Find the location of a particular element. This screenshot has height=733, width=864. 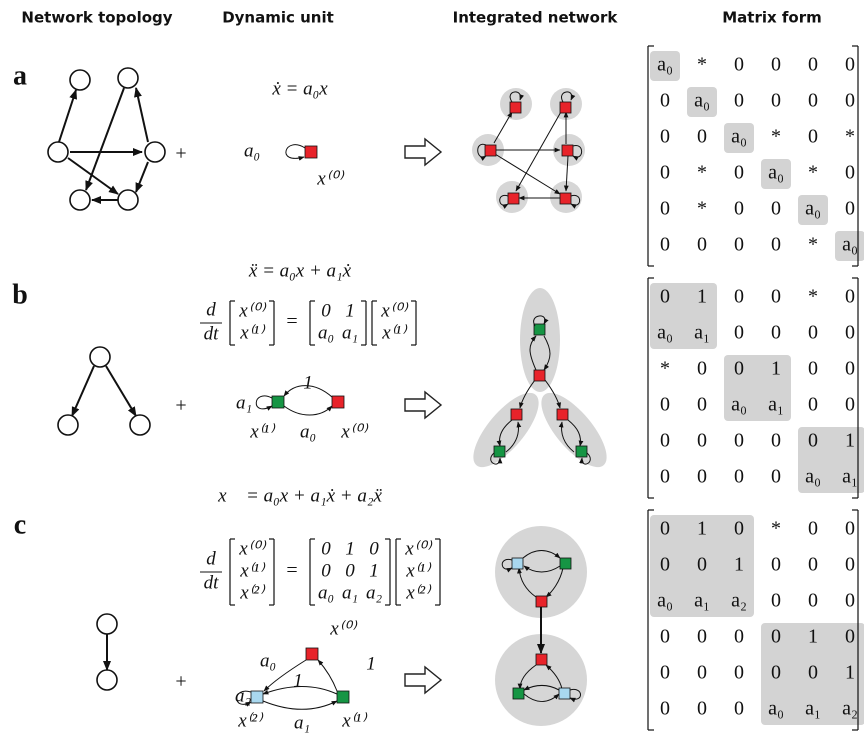

derivative: dt is located at coordinates (212, 582).